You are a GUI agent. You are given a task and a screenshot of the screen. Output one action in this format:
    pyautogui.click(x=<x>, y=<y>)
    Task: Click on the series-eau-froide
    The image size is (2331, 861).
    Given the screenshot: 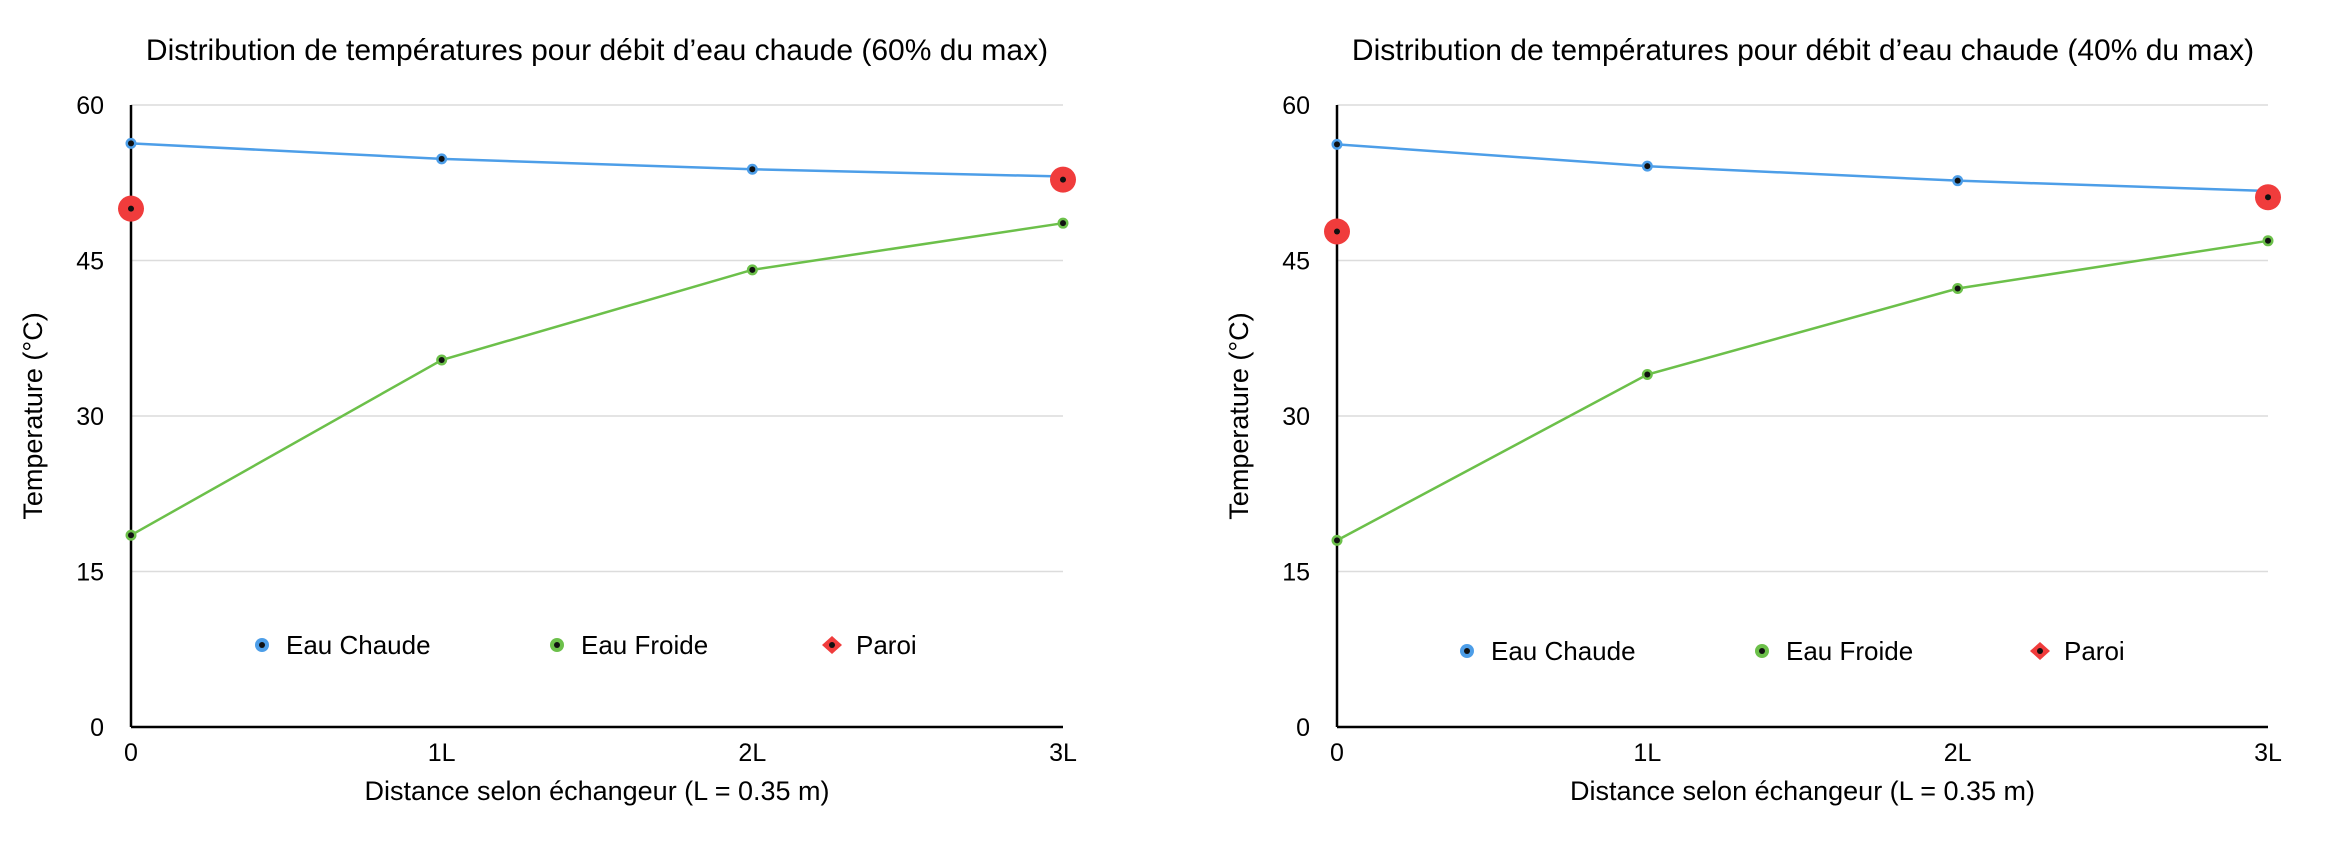 What is the action you would take?
    pyautogui.click(x=1802, y=390)
    